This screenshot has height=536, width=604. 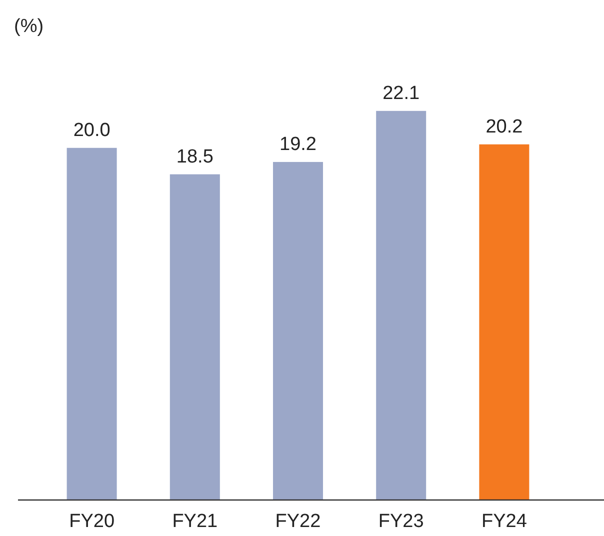 What do you see at coordinates (195, 157) in the screenshot?
I see `data-label: 18.5` at bounding box center [195, 157].